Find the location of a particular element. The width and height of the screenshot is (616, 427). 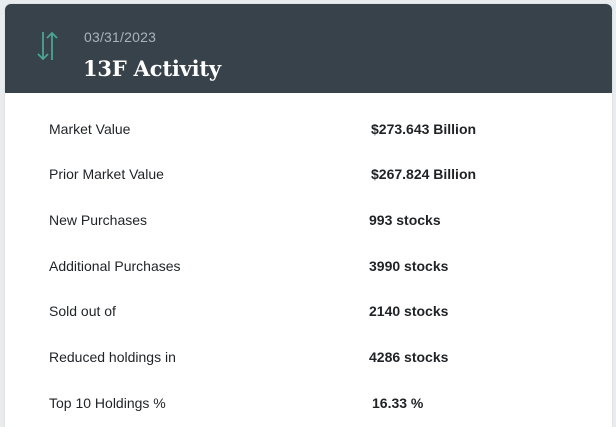

row-prior-market-value: Prior Market Value $267.824 Billion is located at coordinates (308, 178).